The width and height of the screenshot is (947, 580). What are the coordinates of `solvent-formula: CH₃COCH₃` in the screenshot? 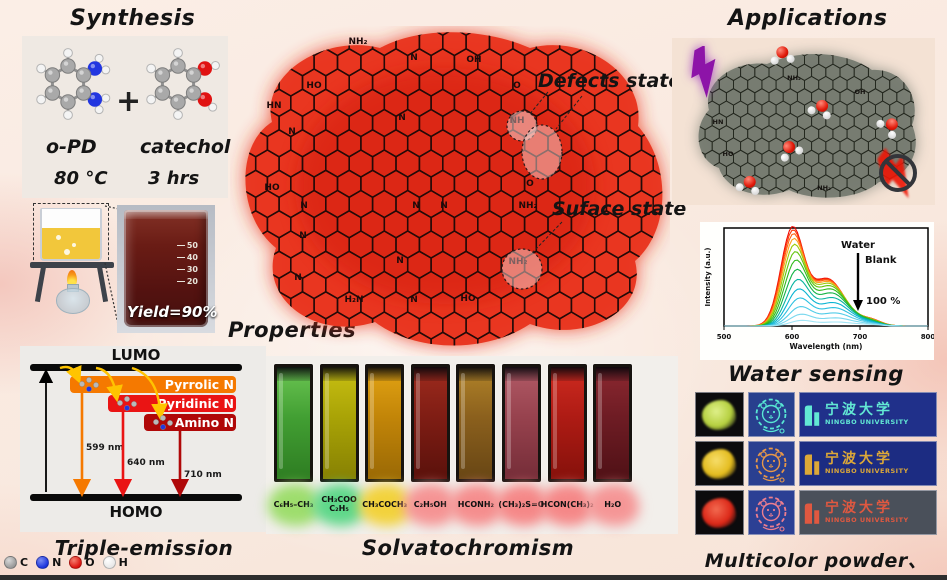 It's located at (385, 504).